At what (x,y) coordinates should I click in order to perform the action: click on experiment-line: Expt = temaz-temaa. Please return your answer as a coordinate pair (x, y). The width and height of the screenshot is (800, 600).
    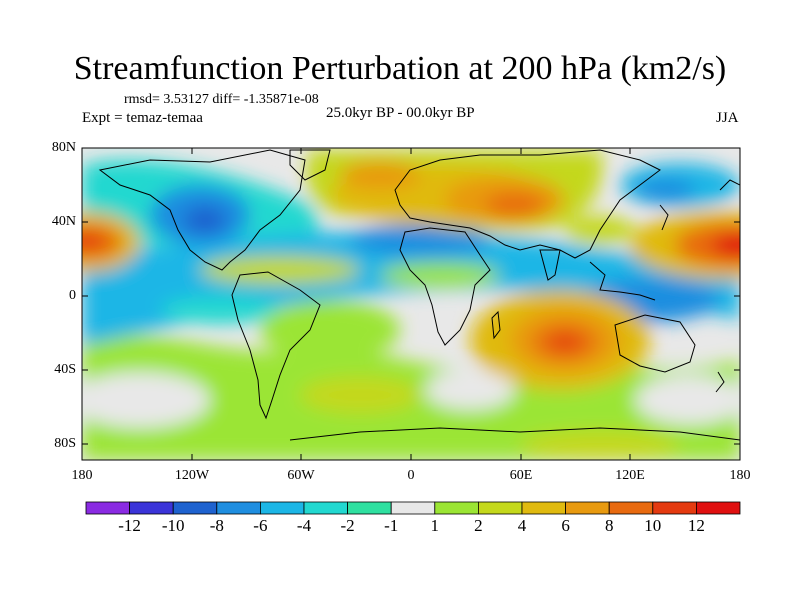
    Looking at the image, I should click on (142, 118).